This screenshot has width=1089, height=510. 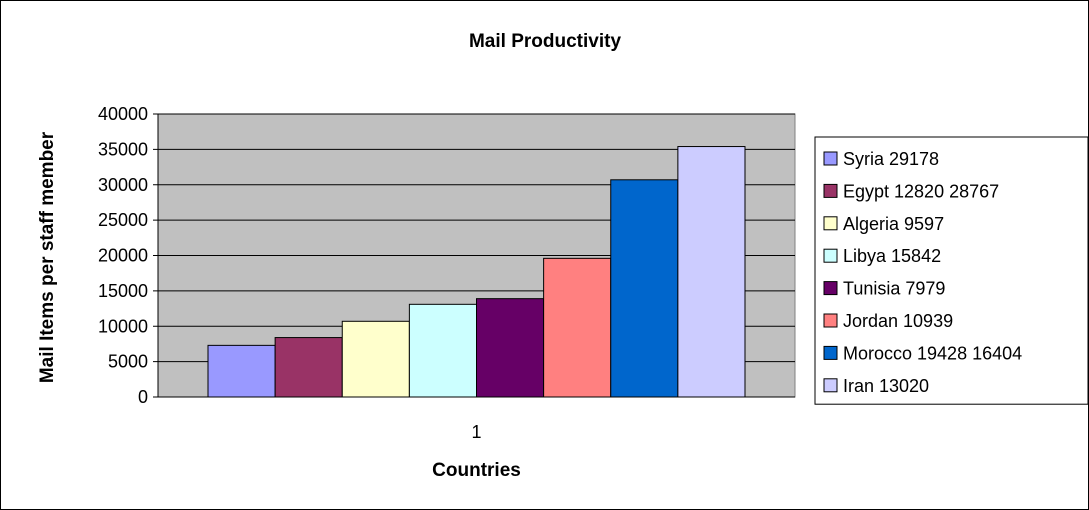 I want to click on legend-box, so click(x=951, y=270).